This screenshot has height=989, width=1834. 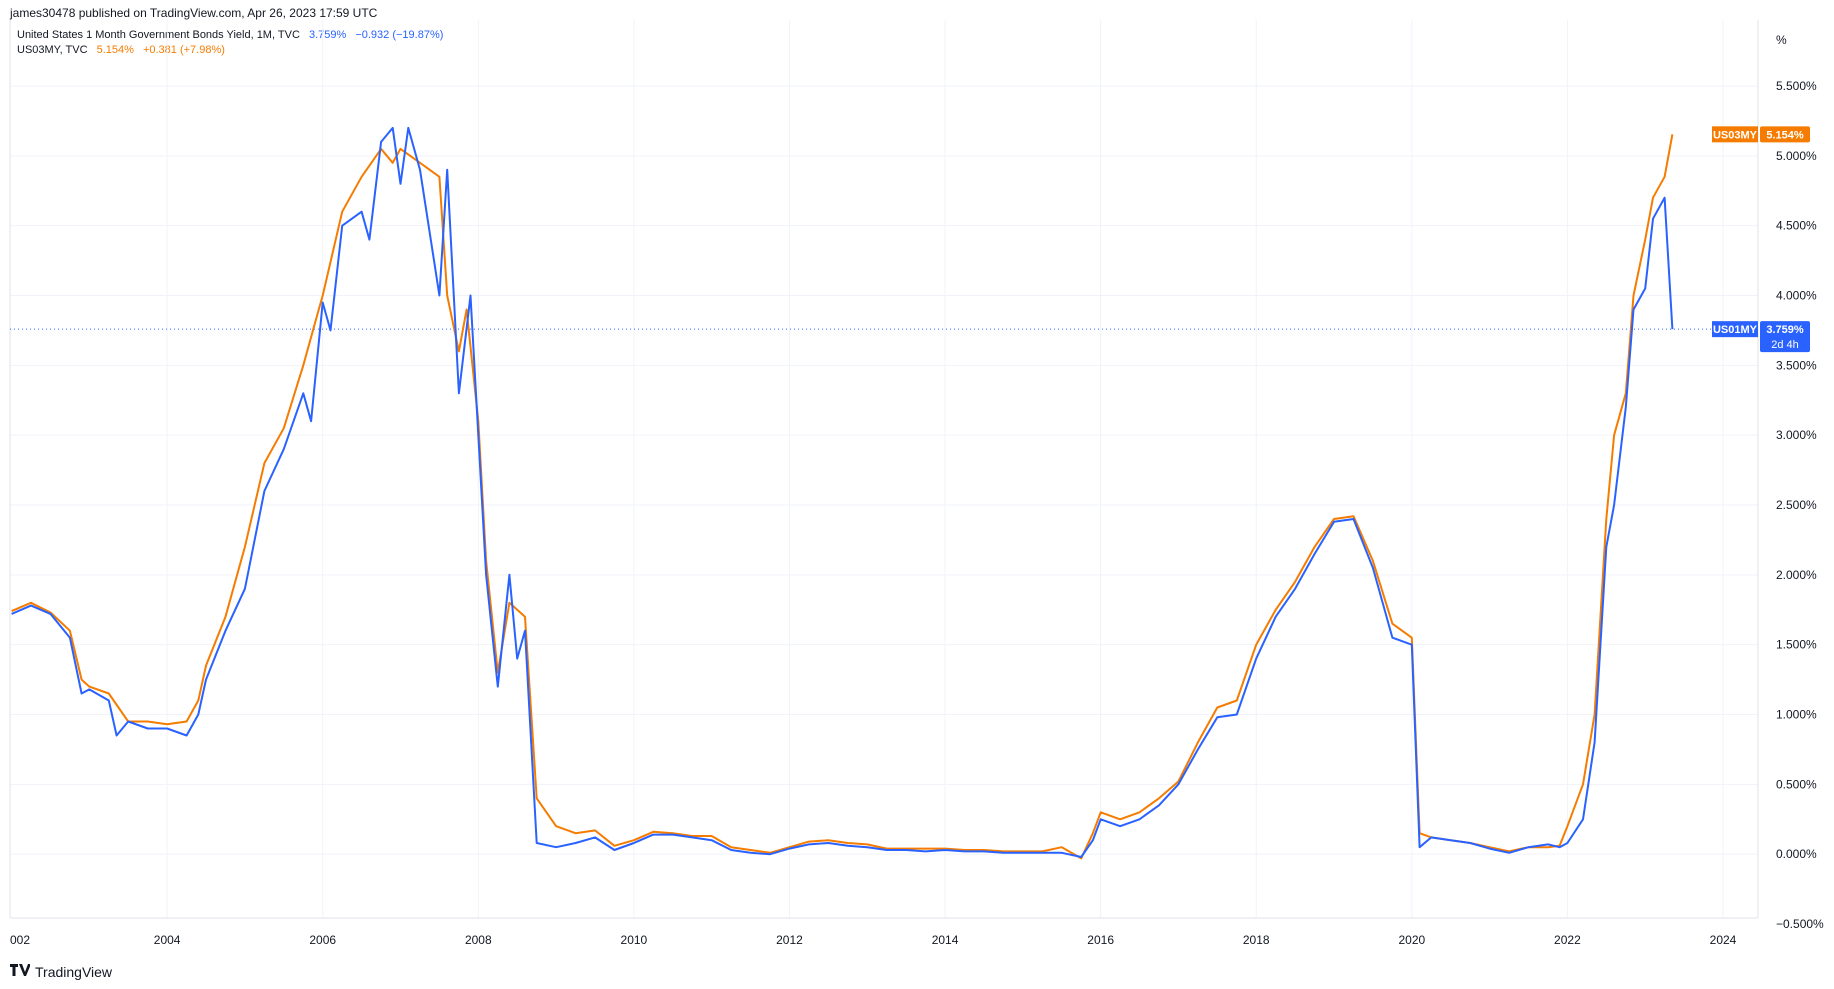 I want to click on y-tick-label: 4.500%, so click(x=1796, y=226).